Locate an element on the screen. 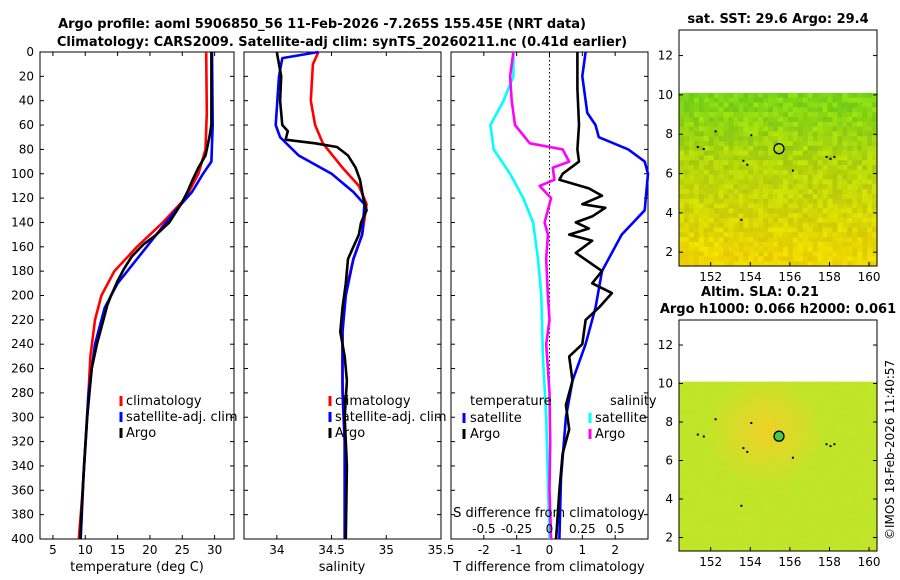 The height and width of the screenshot is (580, 900). temperature-ytick-label: 100 is located at coordinates (22, 174).